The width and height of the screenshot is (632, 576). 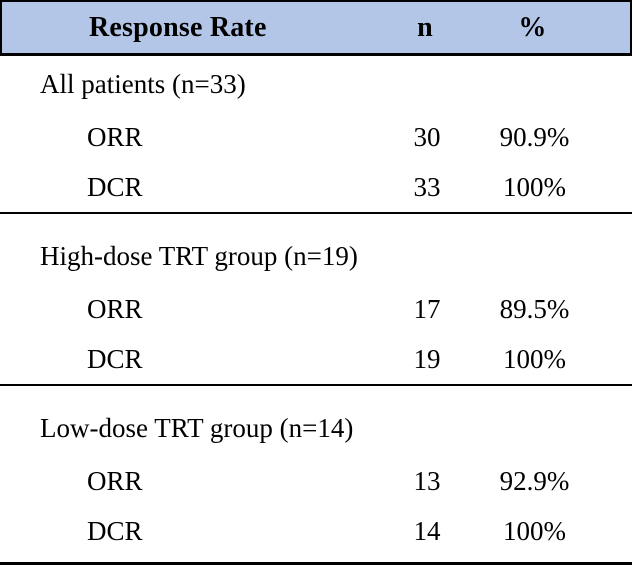 What do you see at coordinates (143, 83) in the screenshot?
I see `section-title: All patients (n=33)` at bounding box center [143, 83].